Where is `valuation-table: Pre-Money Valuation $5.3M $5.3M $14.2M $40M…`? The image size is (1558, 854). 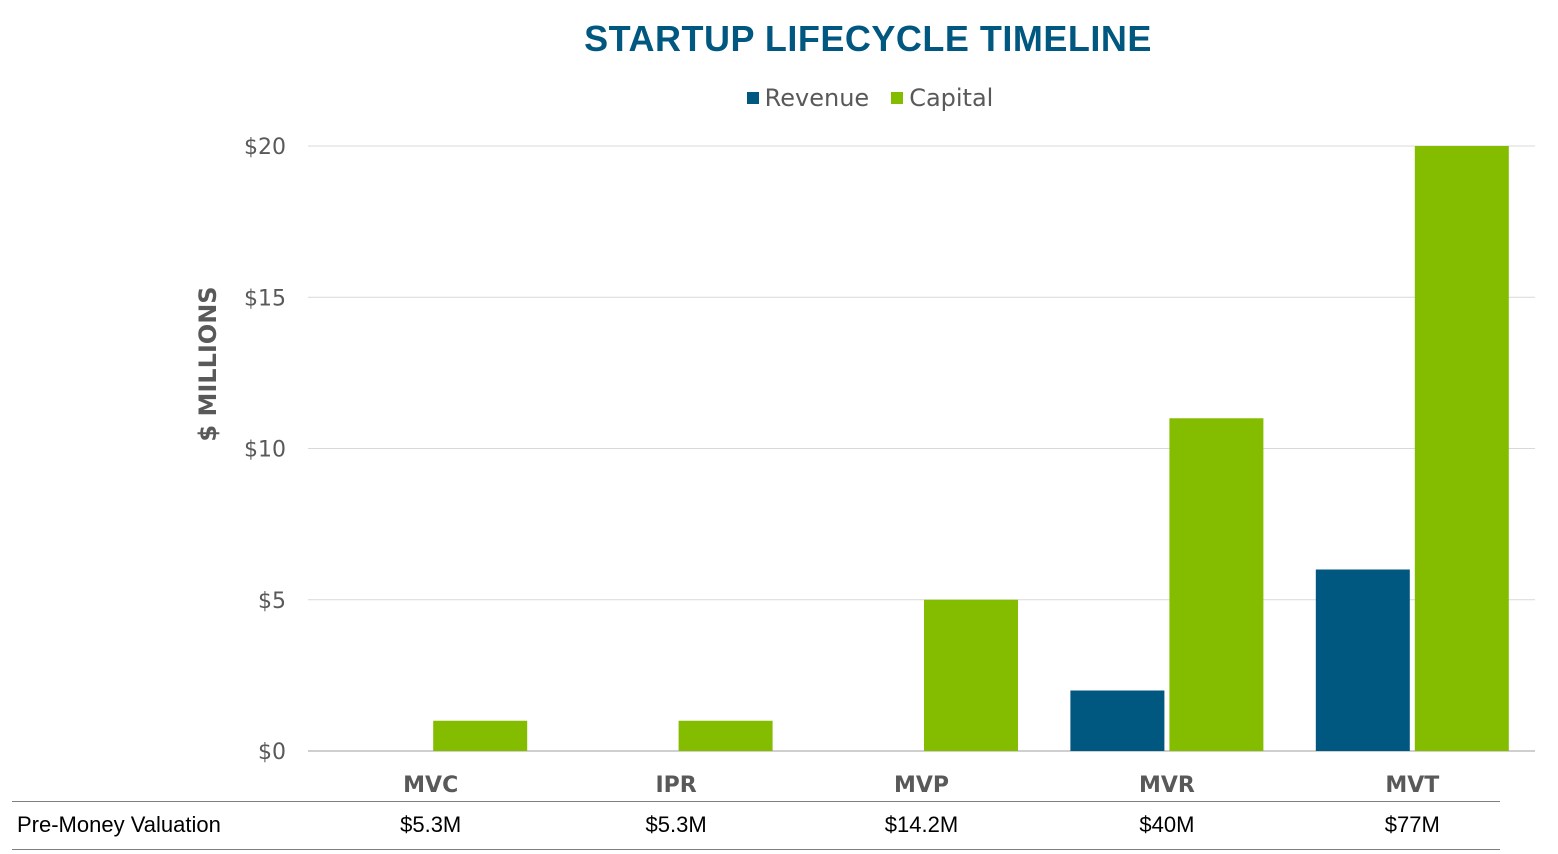
valuation-table: Pre-Money Valuation $5.3M $5.3M $14.2M $40M… is located at coordinates (756, 825).